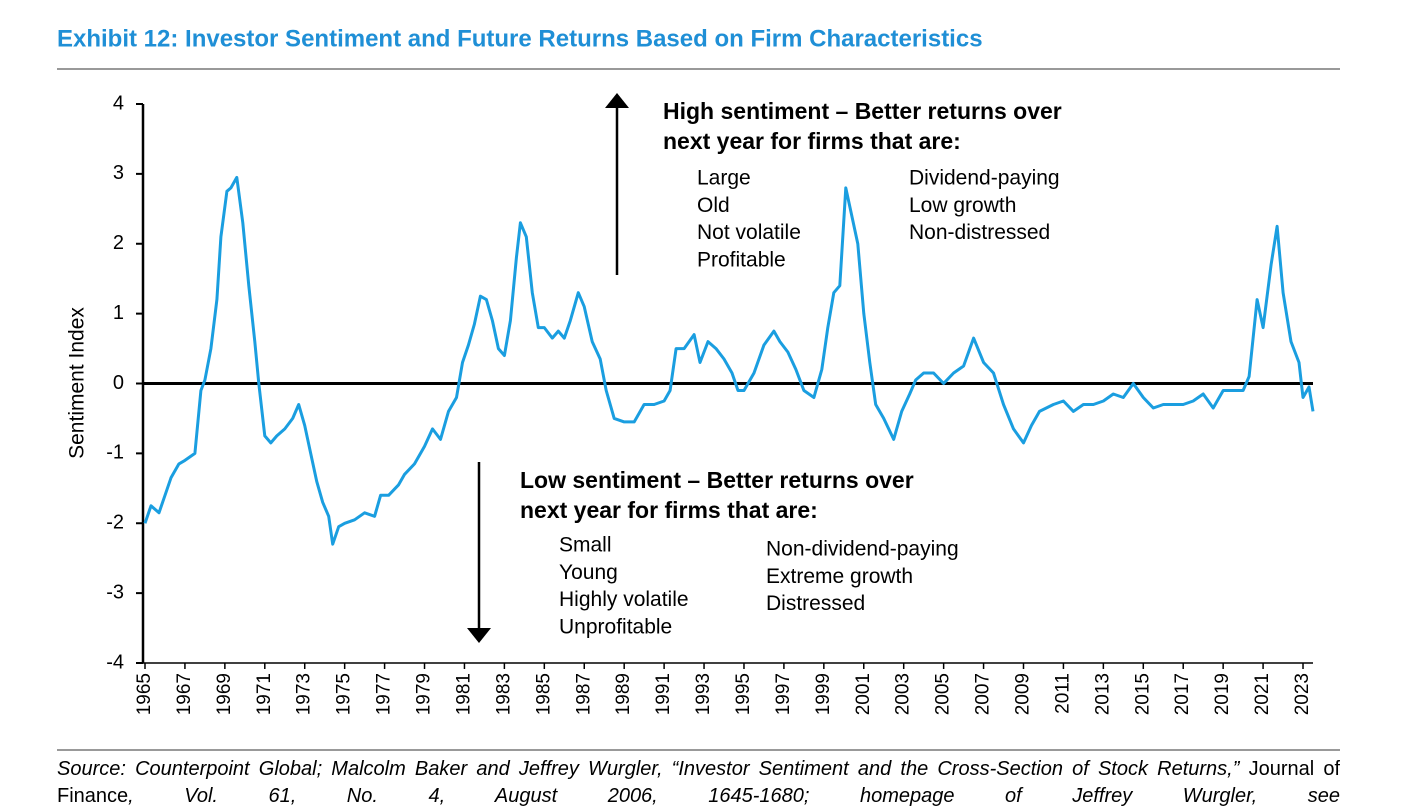  I want to click on annotation-item: Dividend-paying, so click(984, 178).